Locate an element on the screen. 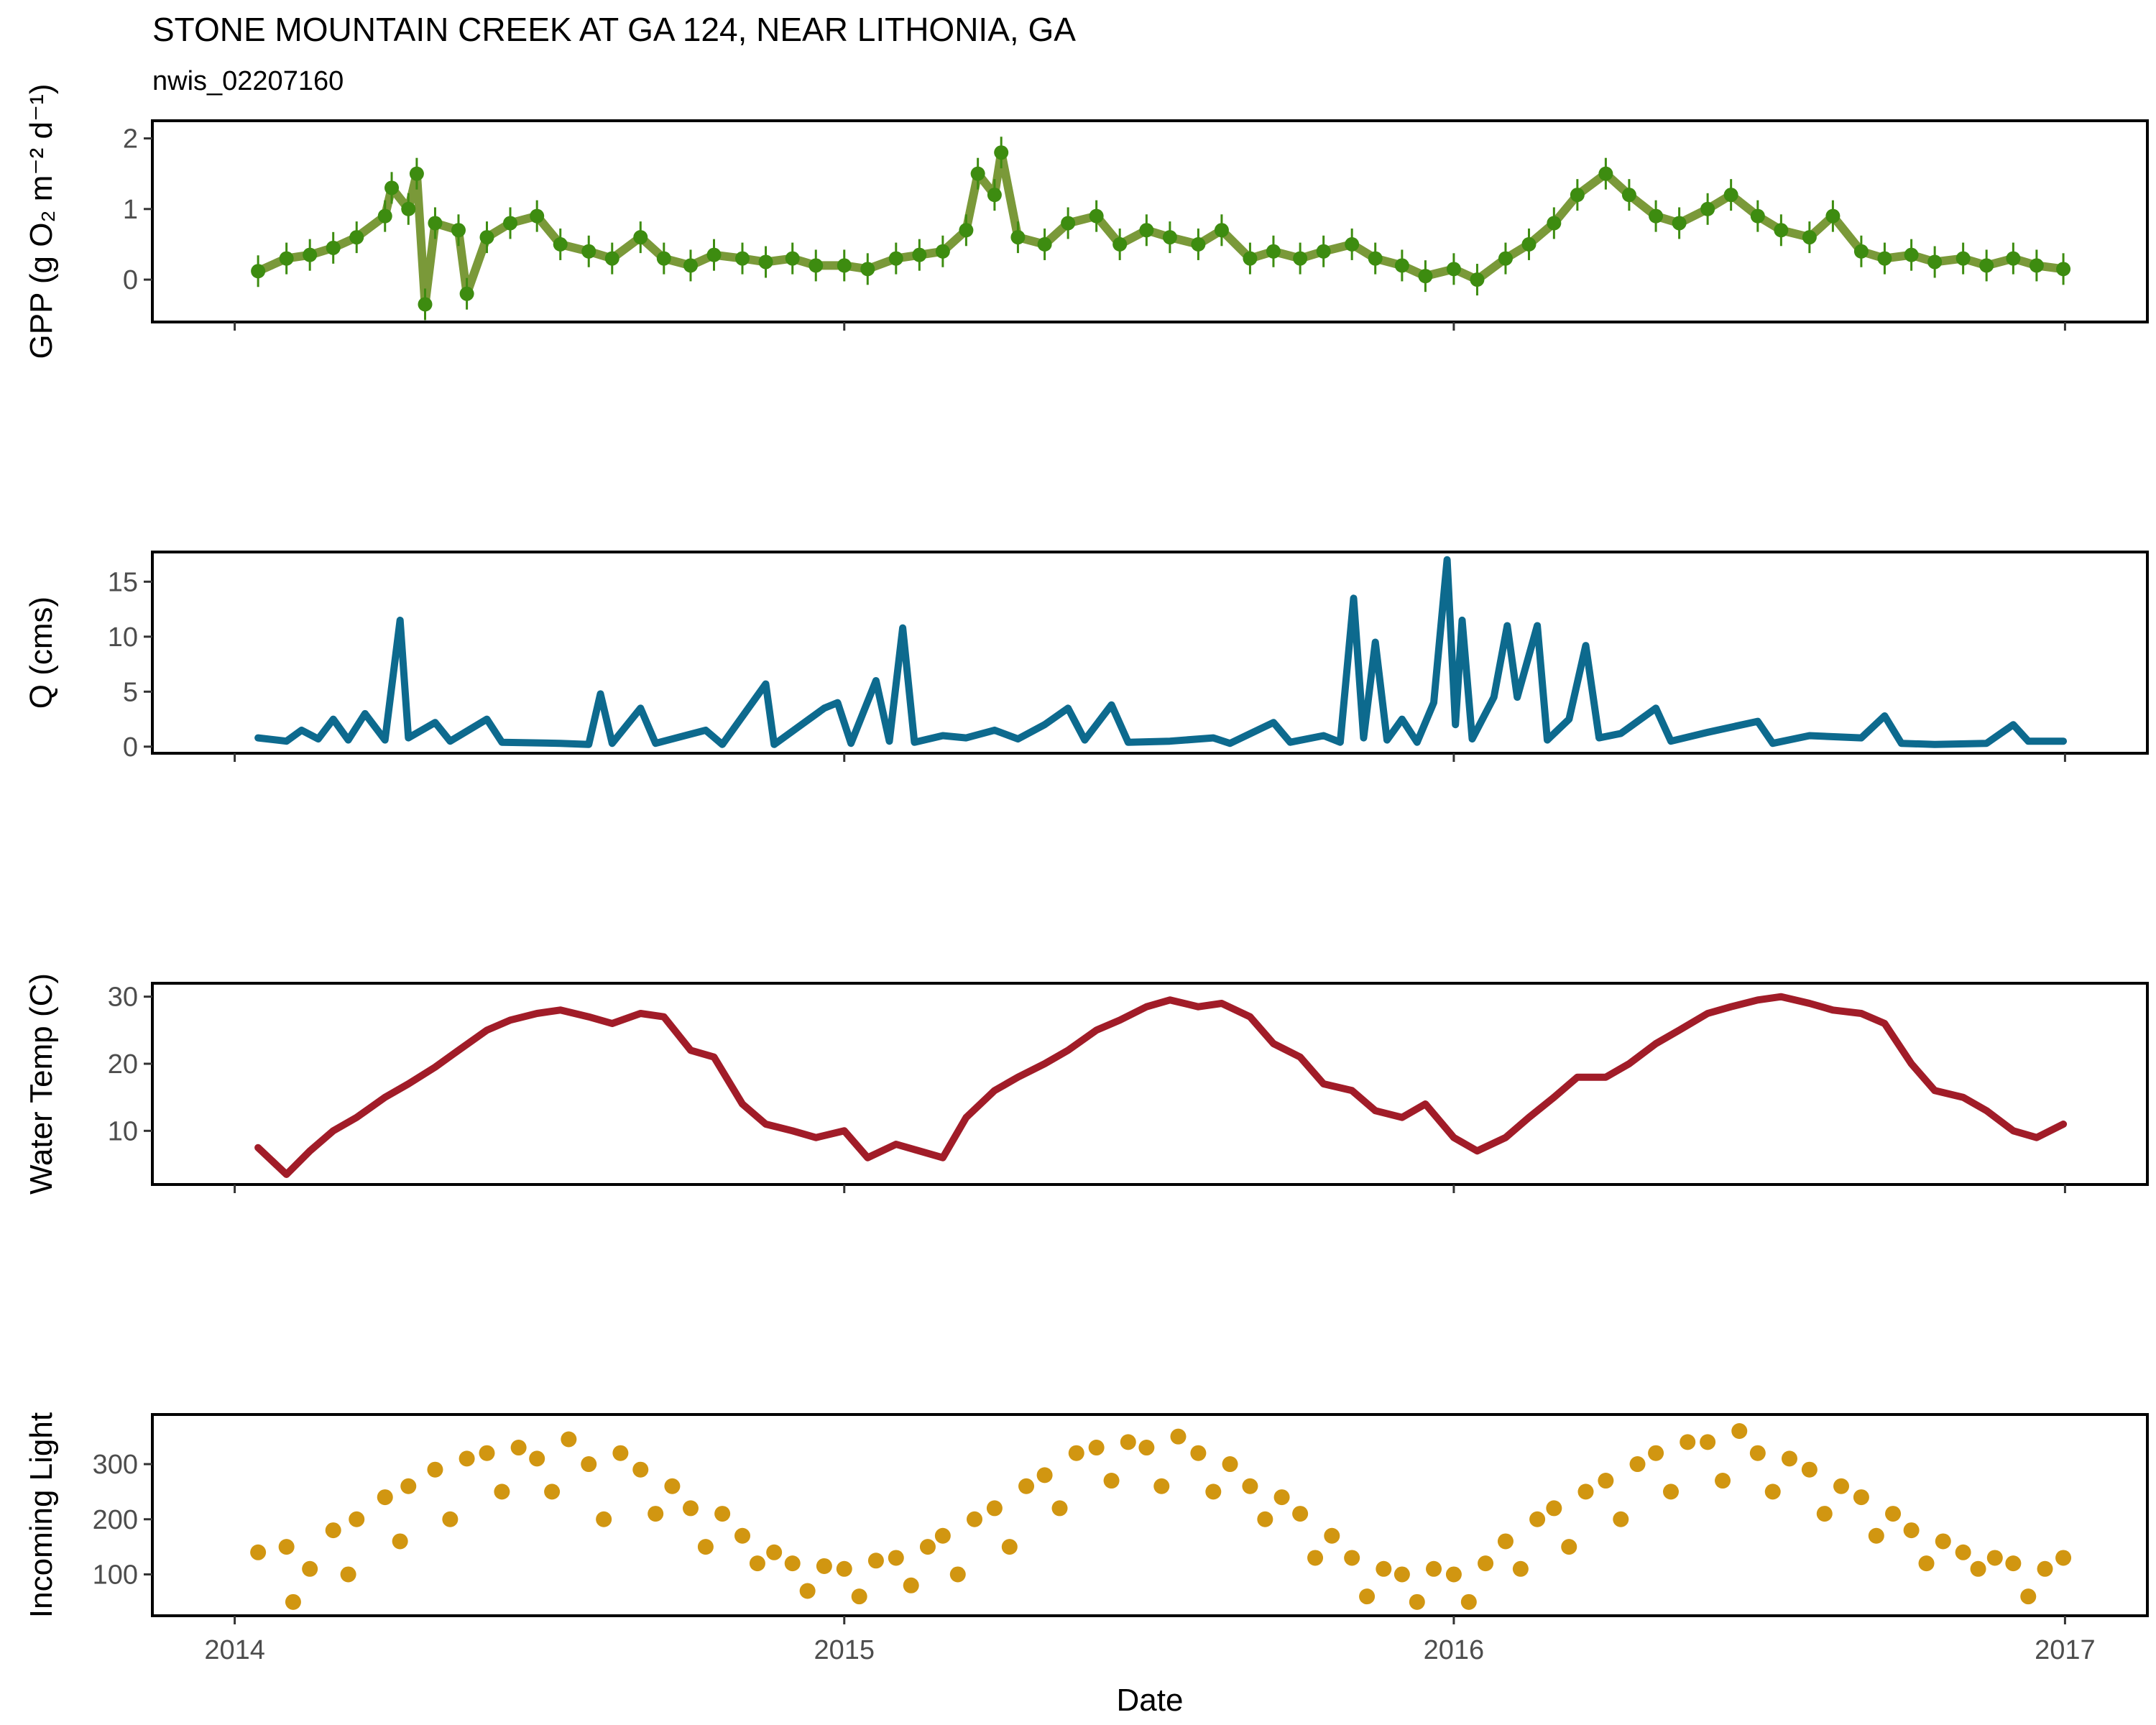  y-tick-label: 30 is located at coordinates (123, 998).